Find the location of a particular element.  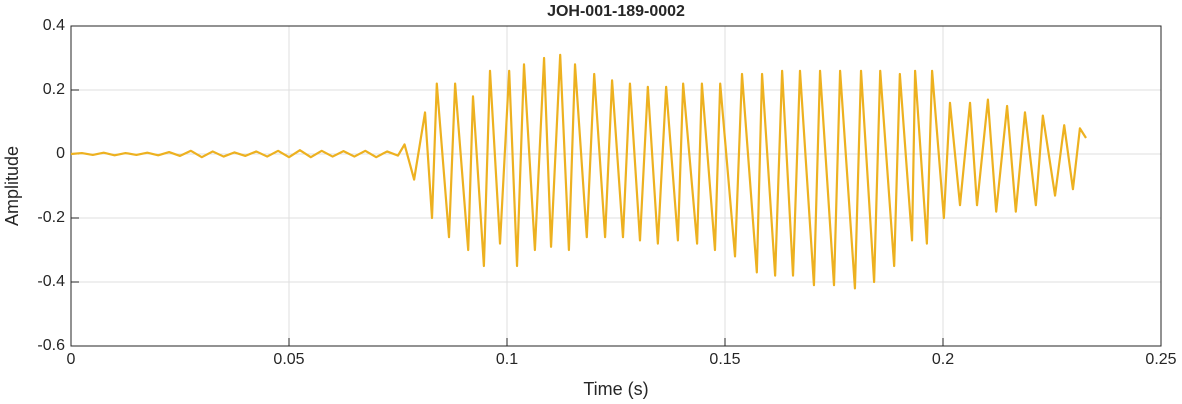

x-tick-label: 0.25 is located at coordinates (1160, 359).